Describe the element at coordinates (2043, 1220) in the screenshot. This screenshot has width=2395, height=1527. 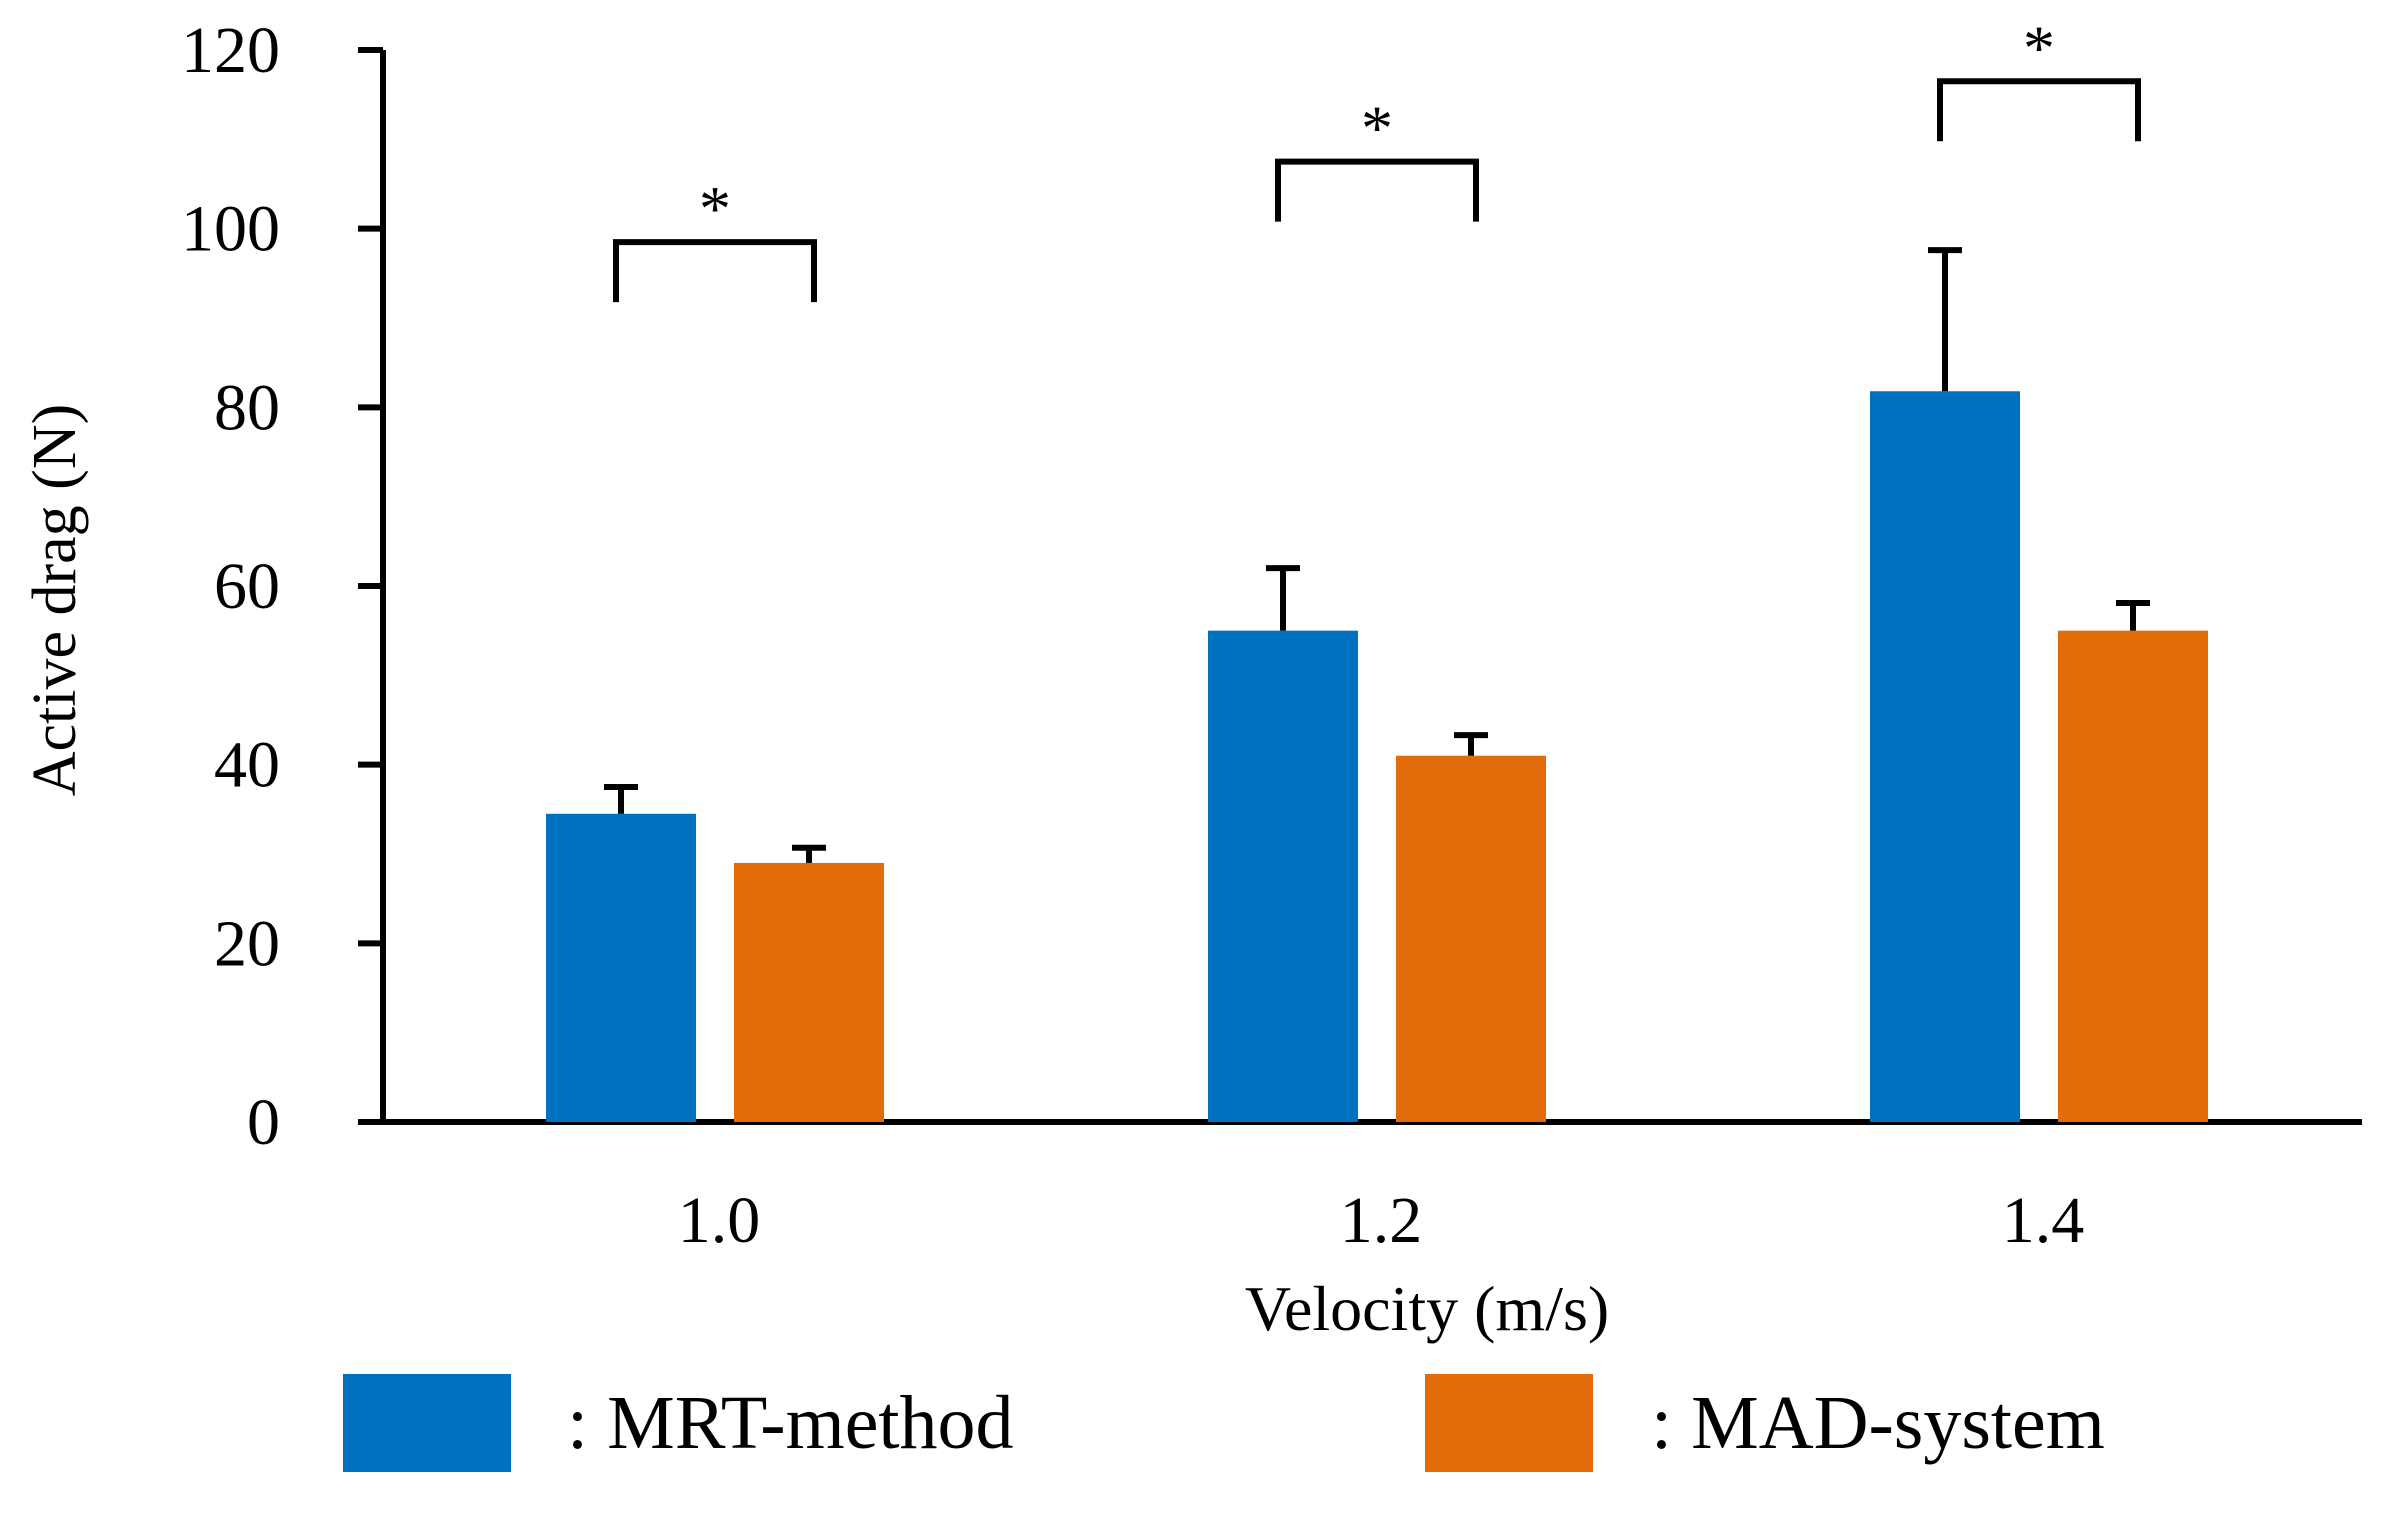
I see `x-tick-label: 1.4` at that location.